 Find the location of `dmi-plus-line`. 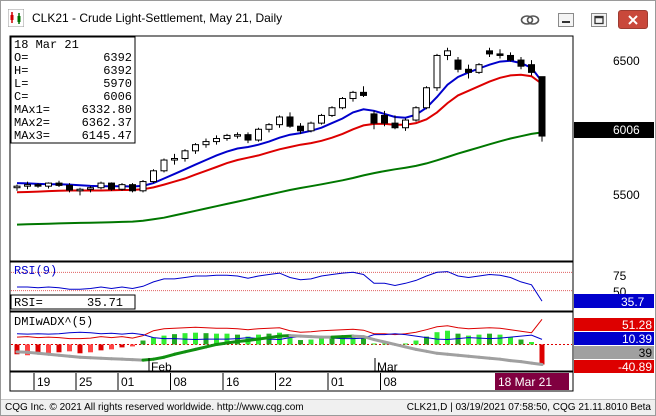

dmi-plus-line is located at coordinates (279, 329).